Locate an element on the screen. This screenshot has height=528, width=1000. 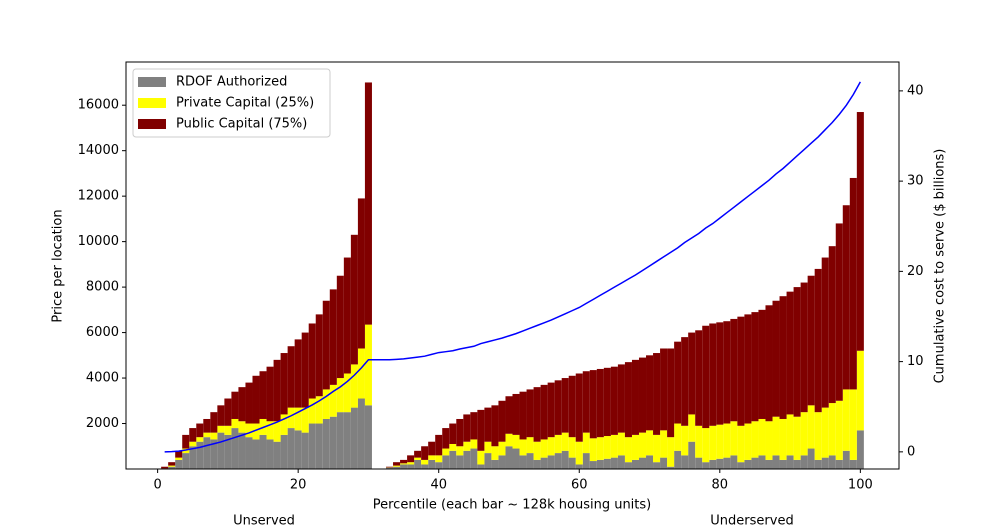
legend-label: Private Capital (25%) is located at coordinates (245, 103).